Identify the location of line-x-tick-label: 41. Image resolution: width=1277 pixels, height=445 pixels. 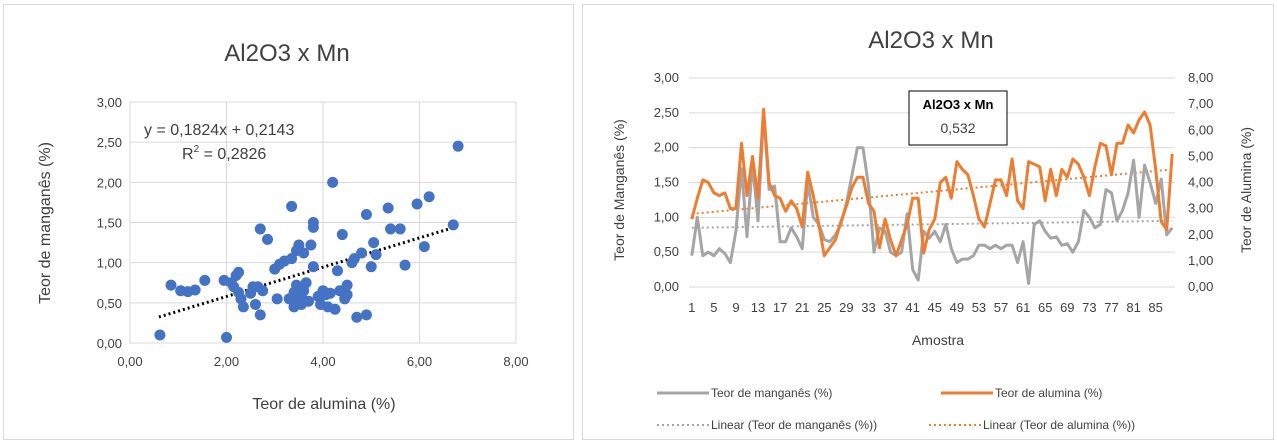
(912, 307).